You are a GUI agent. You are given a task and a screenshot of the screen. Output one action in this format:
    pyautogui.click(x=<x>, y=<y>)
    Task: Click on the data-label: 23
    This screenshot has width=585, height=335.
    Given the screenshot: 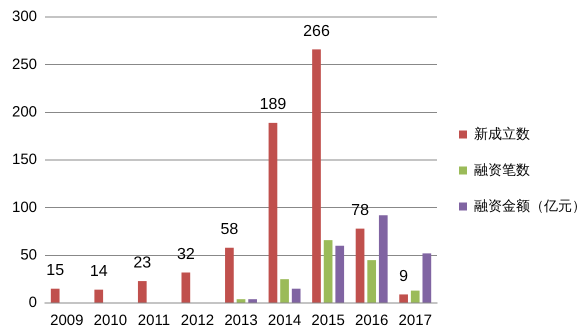 What is the action you would take?
    pyautogui.click(x=142, y=263)
    